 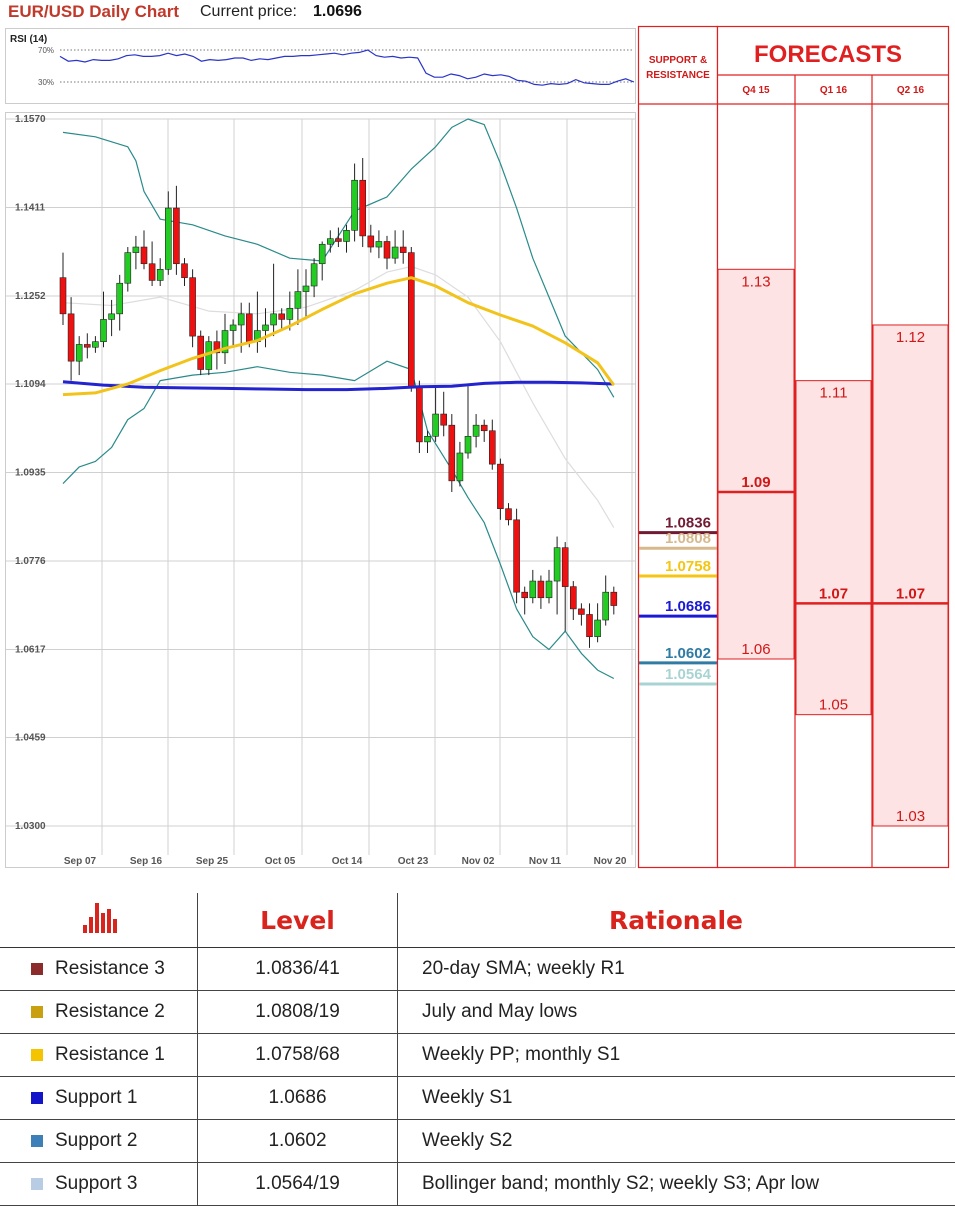 What do you see at coordinates (833, 705) in the screenshot?
I see `forecast-low: 1.05` at bounding box center [833, 705].